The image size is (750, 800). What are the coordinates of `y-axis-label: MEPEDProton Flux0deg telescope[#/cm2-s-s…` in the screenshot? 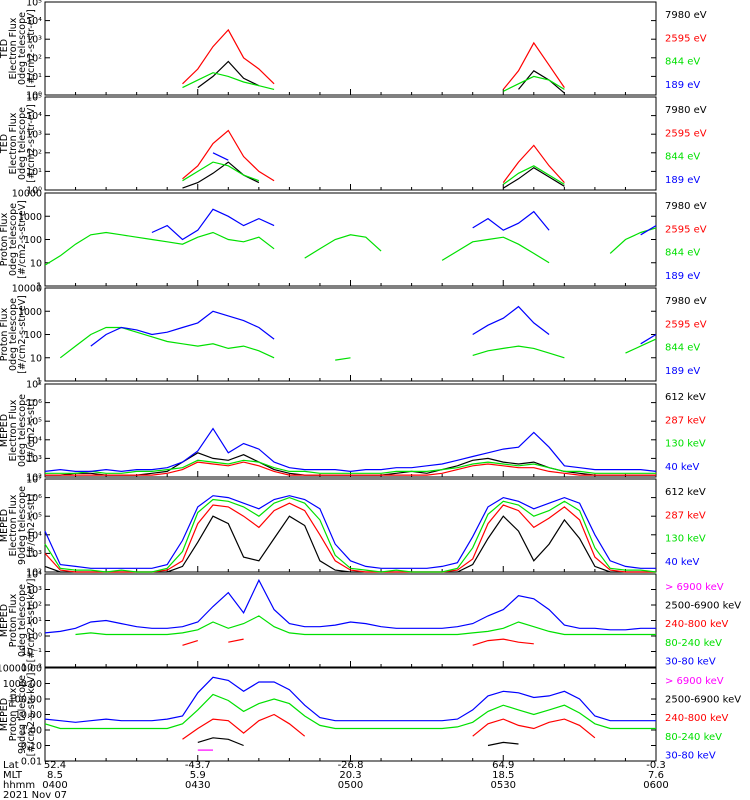 It's located at (18, 621).